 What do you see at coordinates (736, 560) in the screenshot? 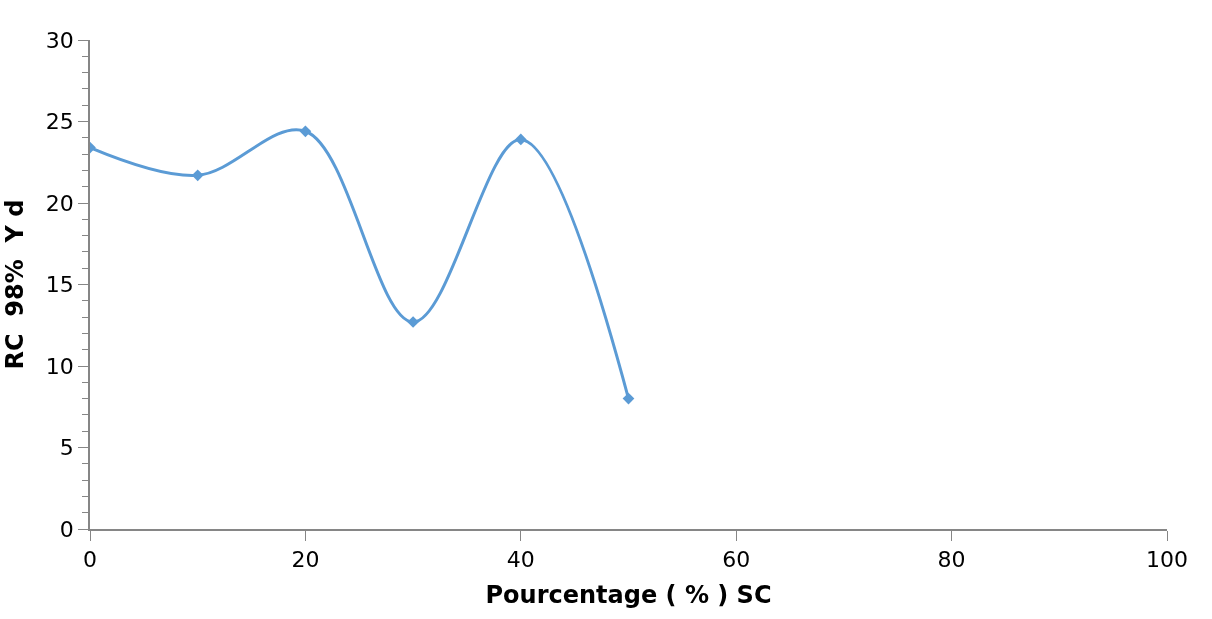
I see `x-tick-label: 60` at bounding box center [736, 560].